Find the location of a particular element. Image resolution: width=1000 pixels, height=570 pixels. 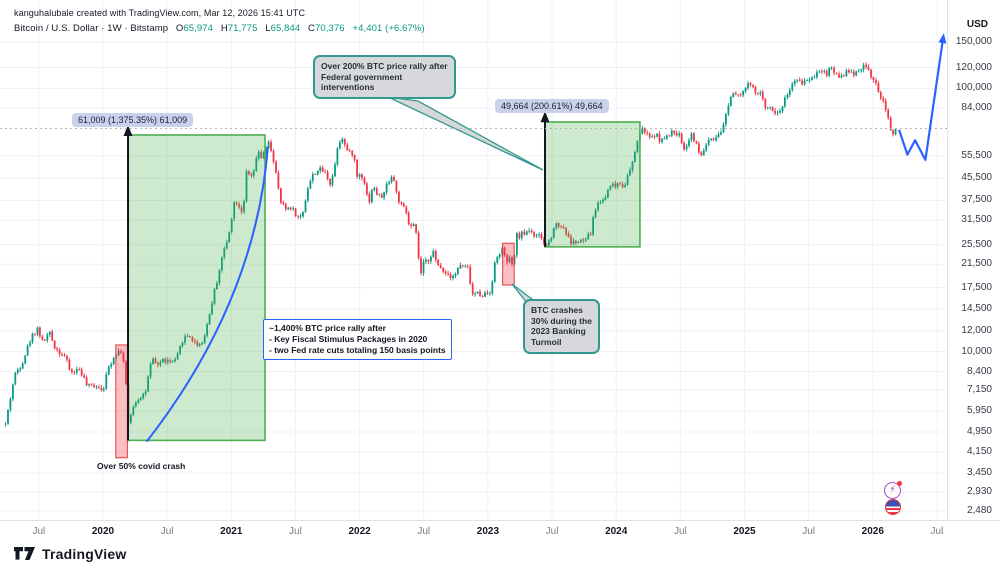

callout-line: Over 200% BTC price rally after is located at coordinates (384, 66).